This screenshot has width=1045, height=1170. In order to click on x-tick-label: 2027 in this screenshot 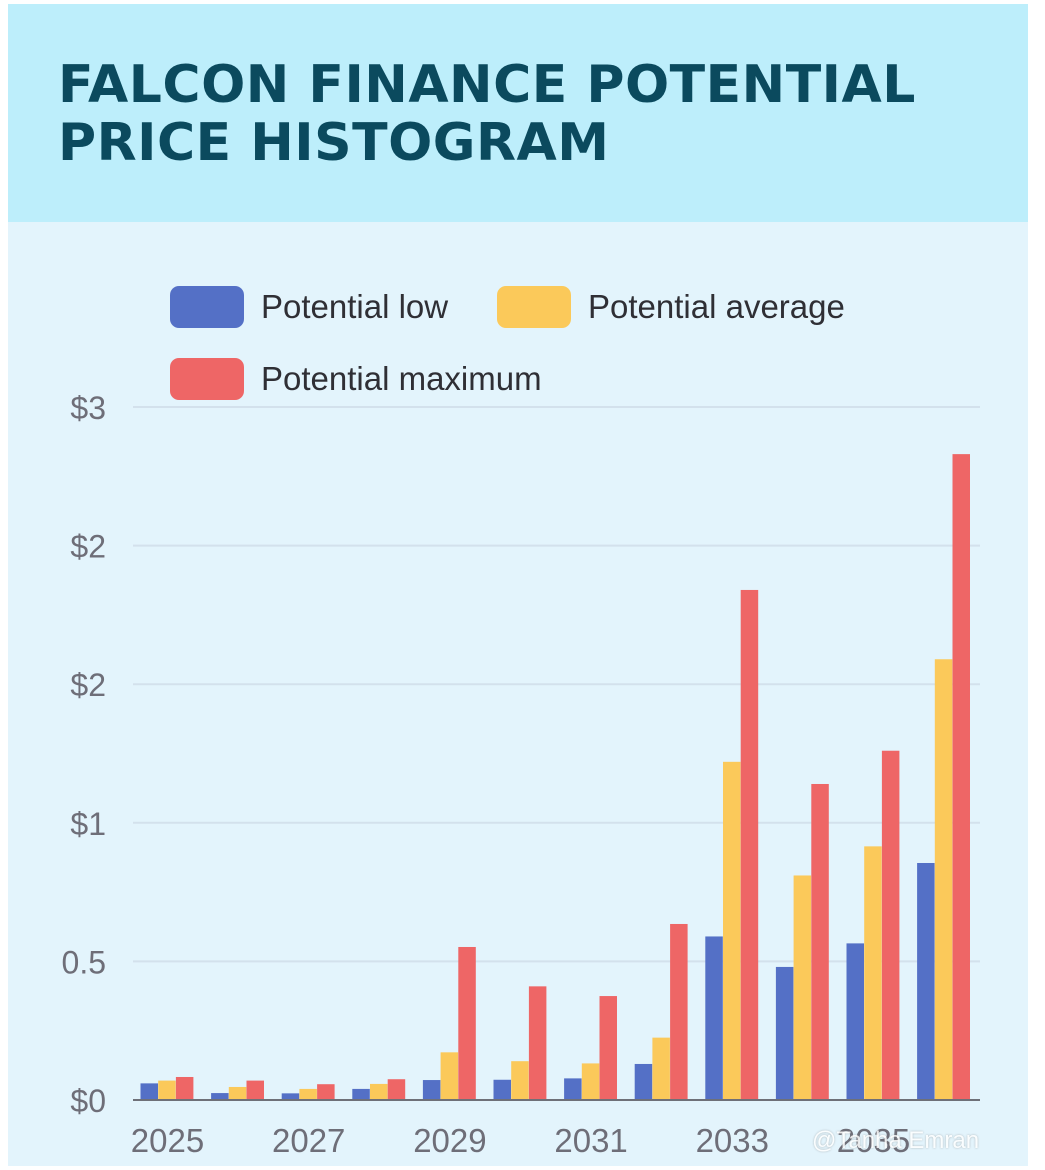, I will do `click(308, 1140)`.